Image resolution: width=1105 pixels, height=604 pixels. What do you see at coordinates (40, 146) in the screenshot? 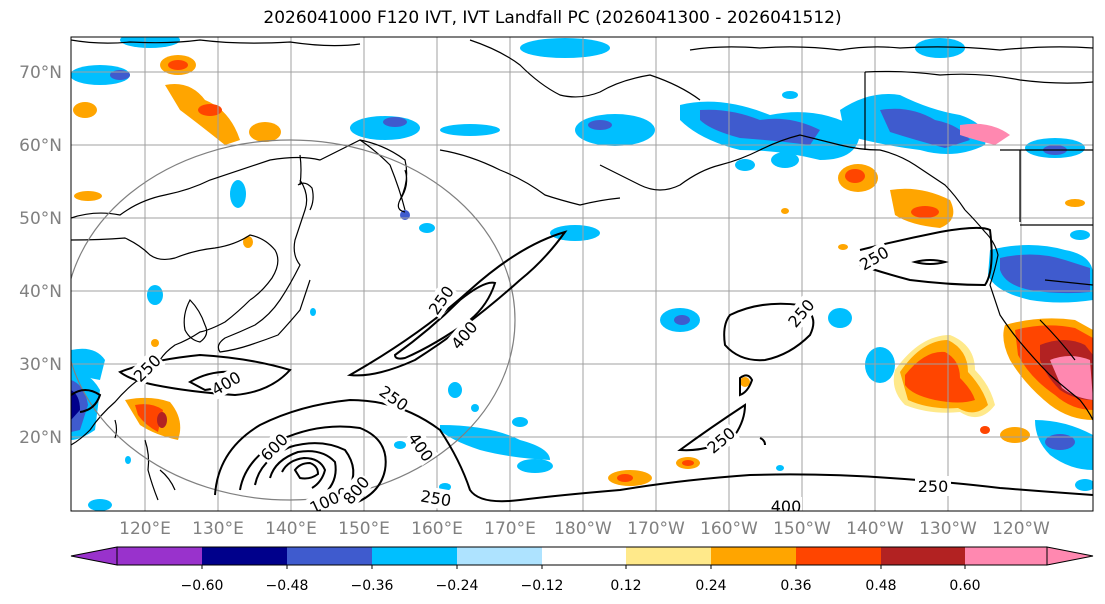
I see `lat-label: 60°N` at bounding box center [40, 146].